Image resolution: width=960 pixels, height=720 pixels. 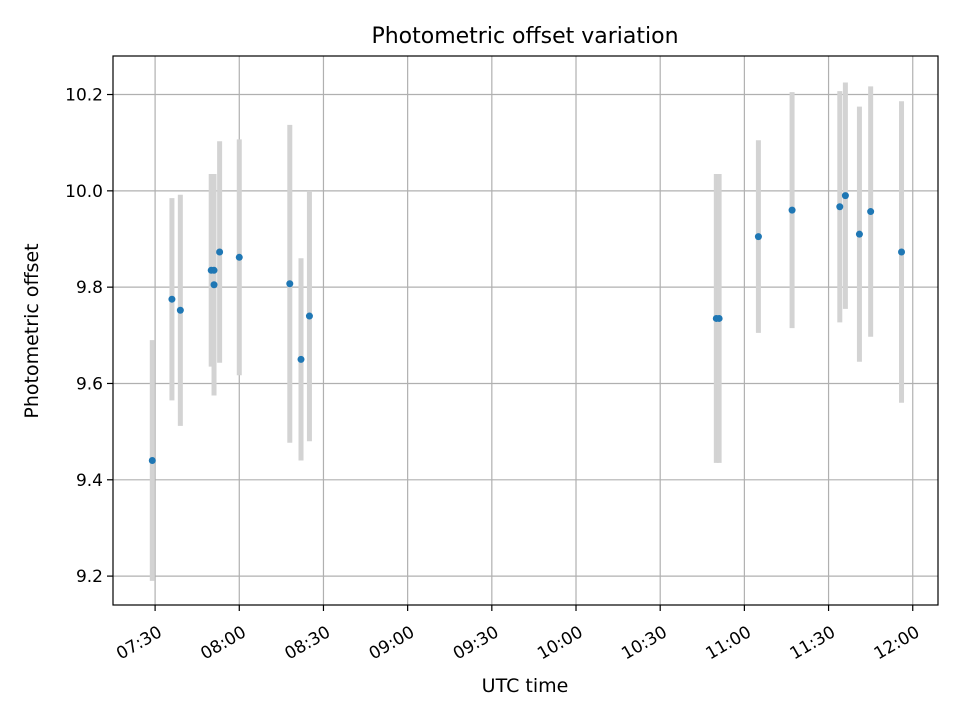 I want to click on y-tick-label: 9.6, so click(x=89, y=384).